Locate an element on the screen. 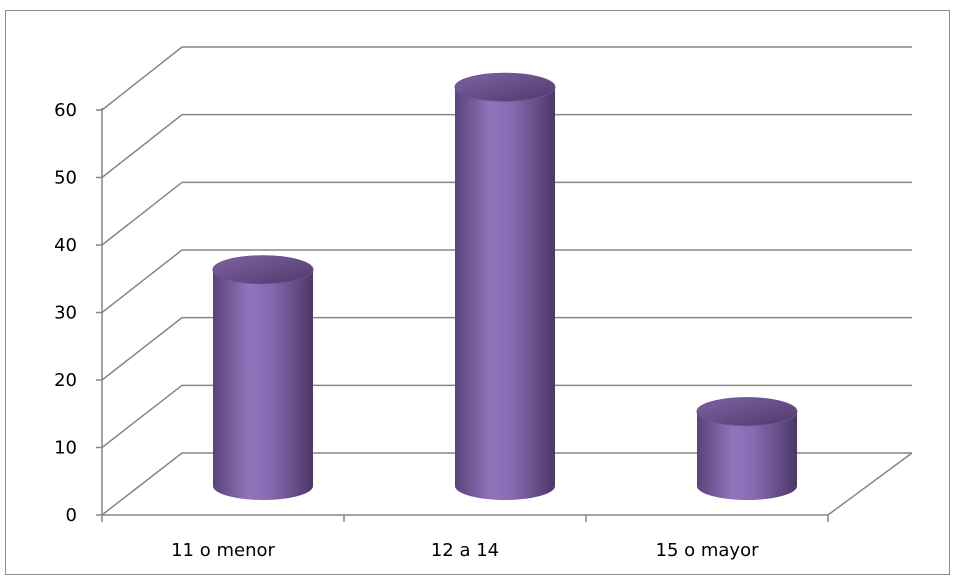 The height and width of the screenshot is (581, 955). y-tick-label: 40 is located at coordinates (65, 245).